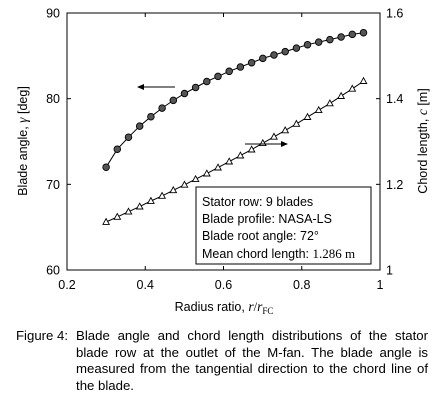 This screenshot has height=415, width=441. I want to click on y-left-tick-label: 80, so click(53, 99).